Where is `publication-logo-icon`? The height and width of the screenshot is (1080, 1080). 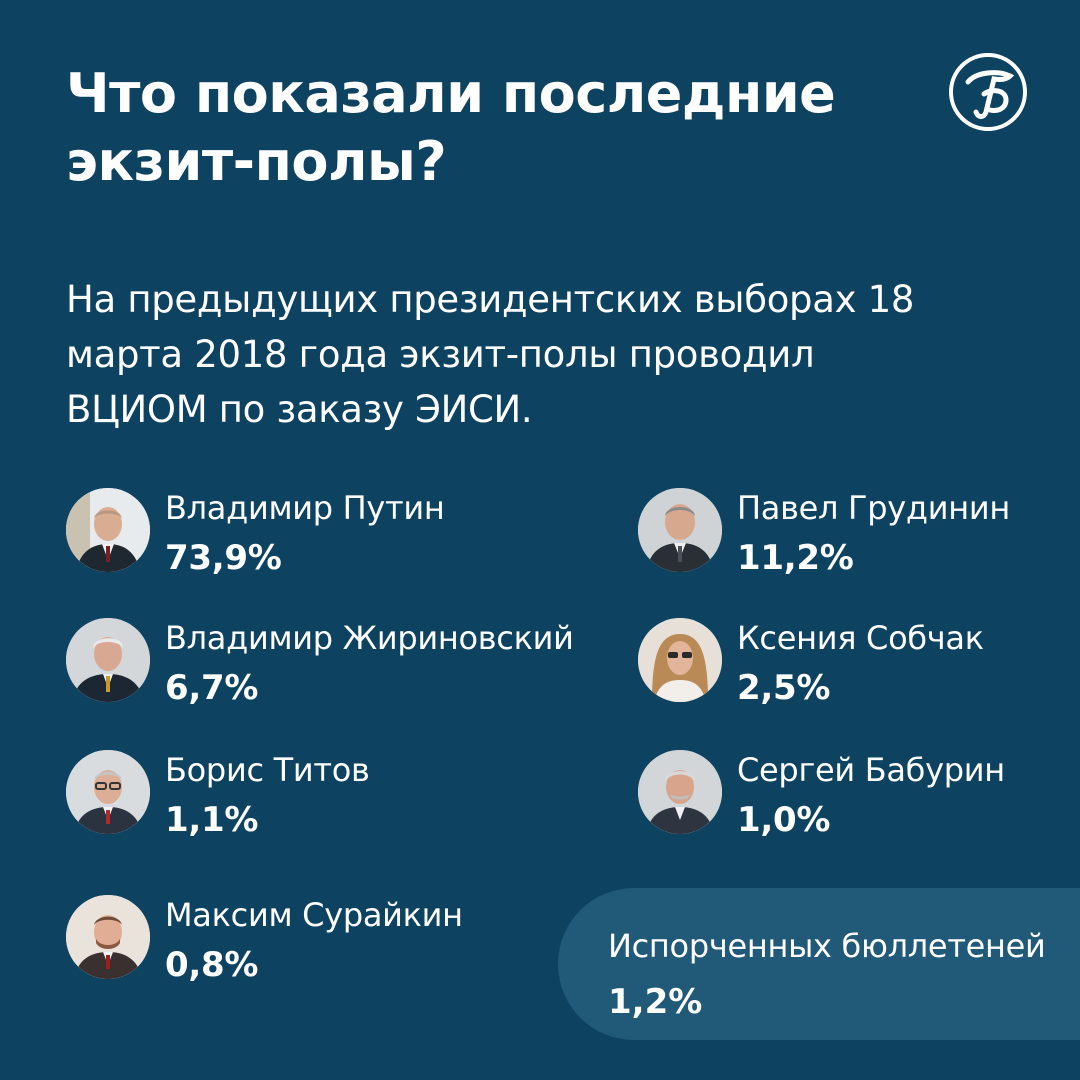 publication-logo-icon is located at coordinates (988, 92).